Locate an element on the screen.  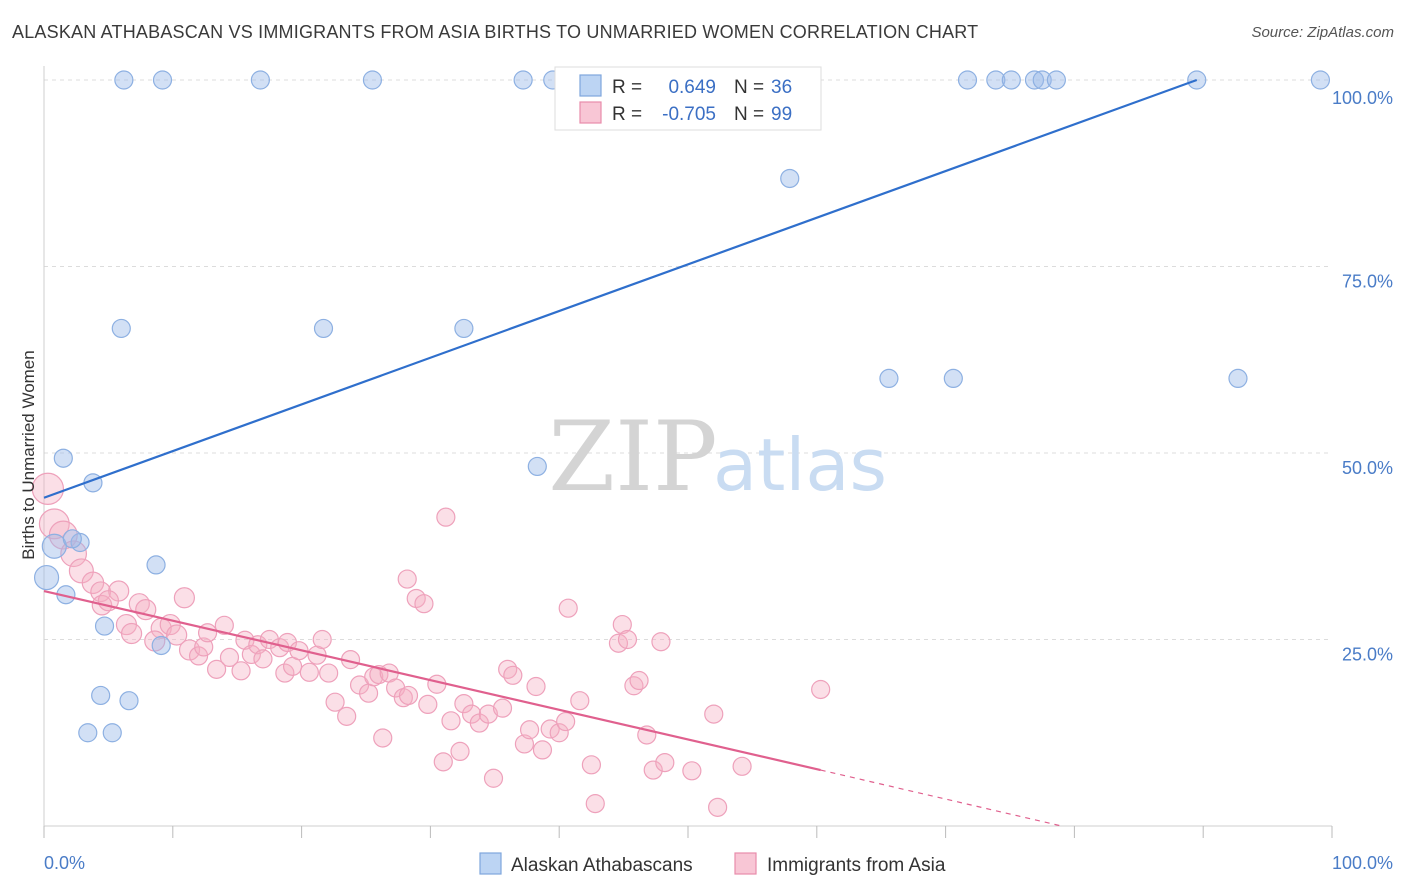
watermark-atlas: atlas is located at coordinates (800, 465).